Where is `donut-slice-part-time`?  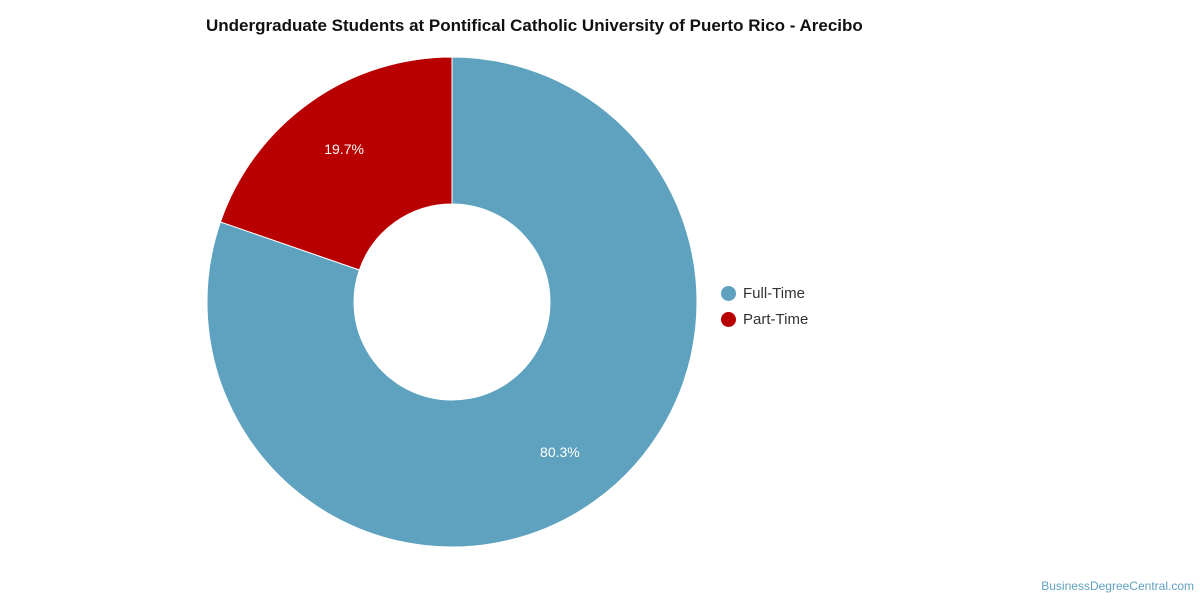 donut-slice-part-time is located at coordinates (336, 163).